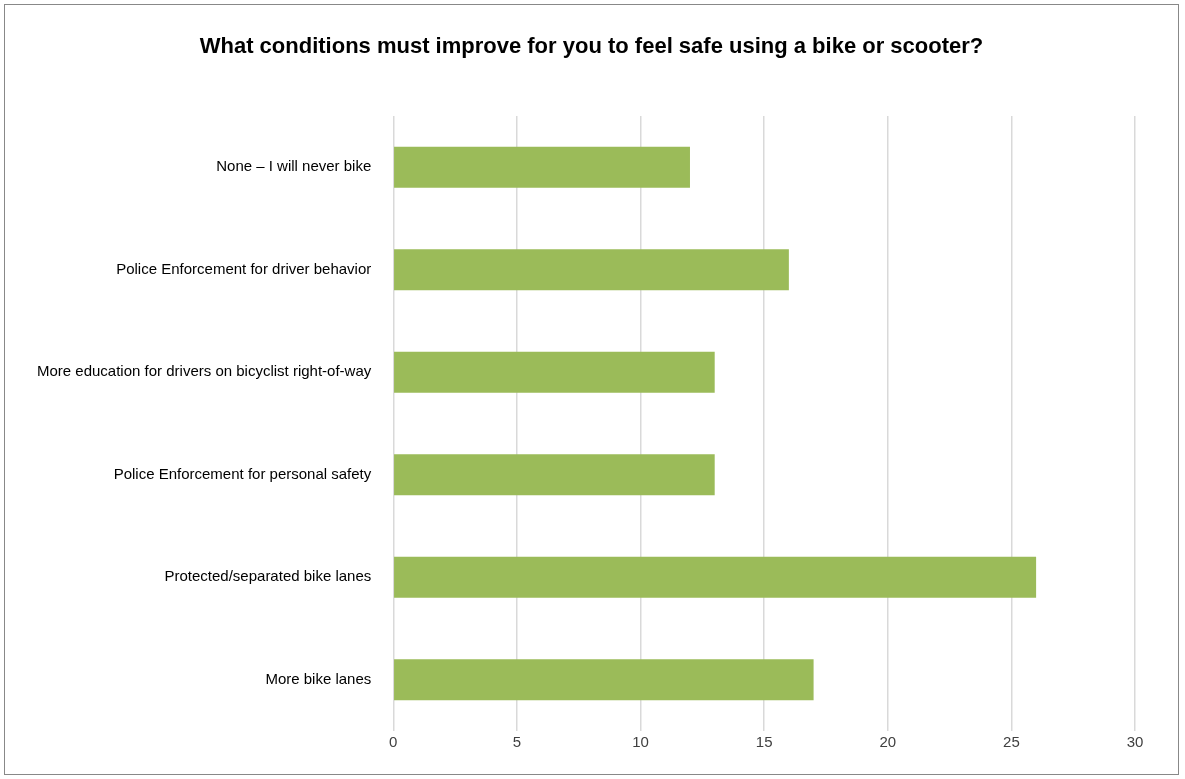 The height and width of the screenshot is (779, 1185). Describe the element at coordinates (204, 371) in the screenshot. I see `y-tick-label: More education for drivers on bicyclist right-of-way` at that location.